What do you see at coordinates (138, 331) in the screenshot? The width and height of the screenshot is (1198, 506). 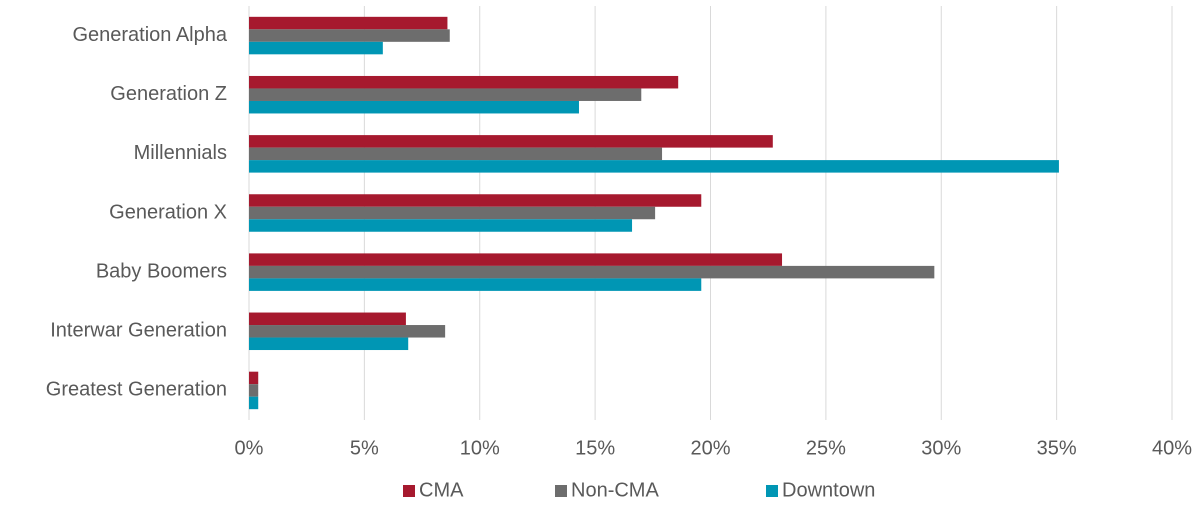 I see `y-tick-label: Interwar Generation` at bounding box center [138, 331].